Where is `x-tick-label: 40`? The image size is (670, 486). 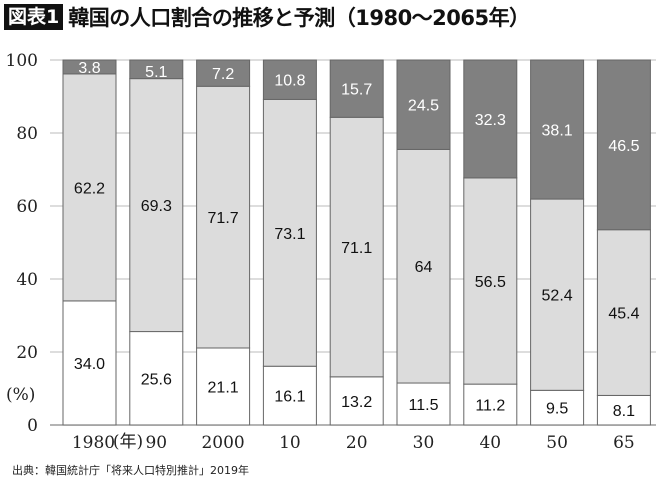 x-tick-label: 40 is located at coordinates (490, 443).